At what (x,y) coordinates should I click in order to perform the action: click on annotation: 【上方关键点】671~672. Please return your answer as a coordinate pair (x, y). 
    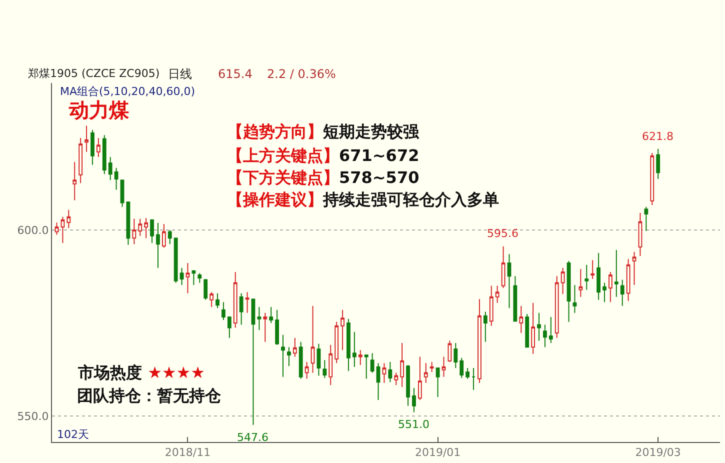
    Looking at the image, I should click on (323, 155).